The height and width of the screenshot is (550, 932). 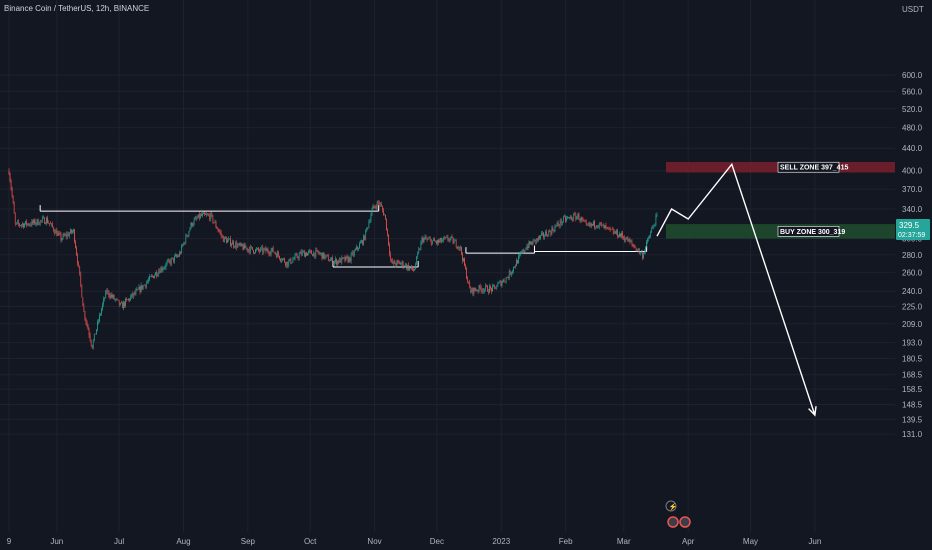 What do you see at coordinates (671, 506) in the screenshot?
I see `flash-event-icon` at bounding box center [671, 506].